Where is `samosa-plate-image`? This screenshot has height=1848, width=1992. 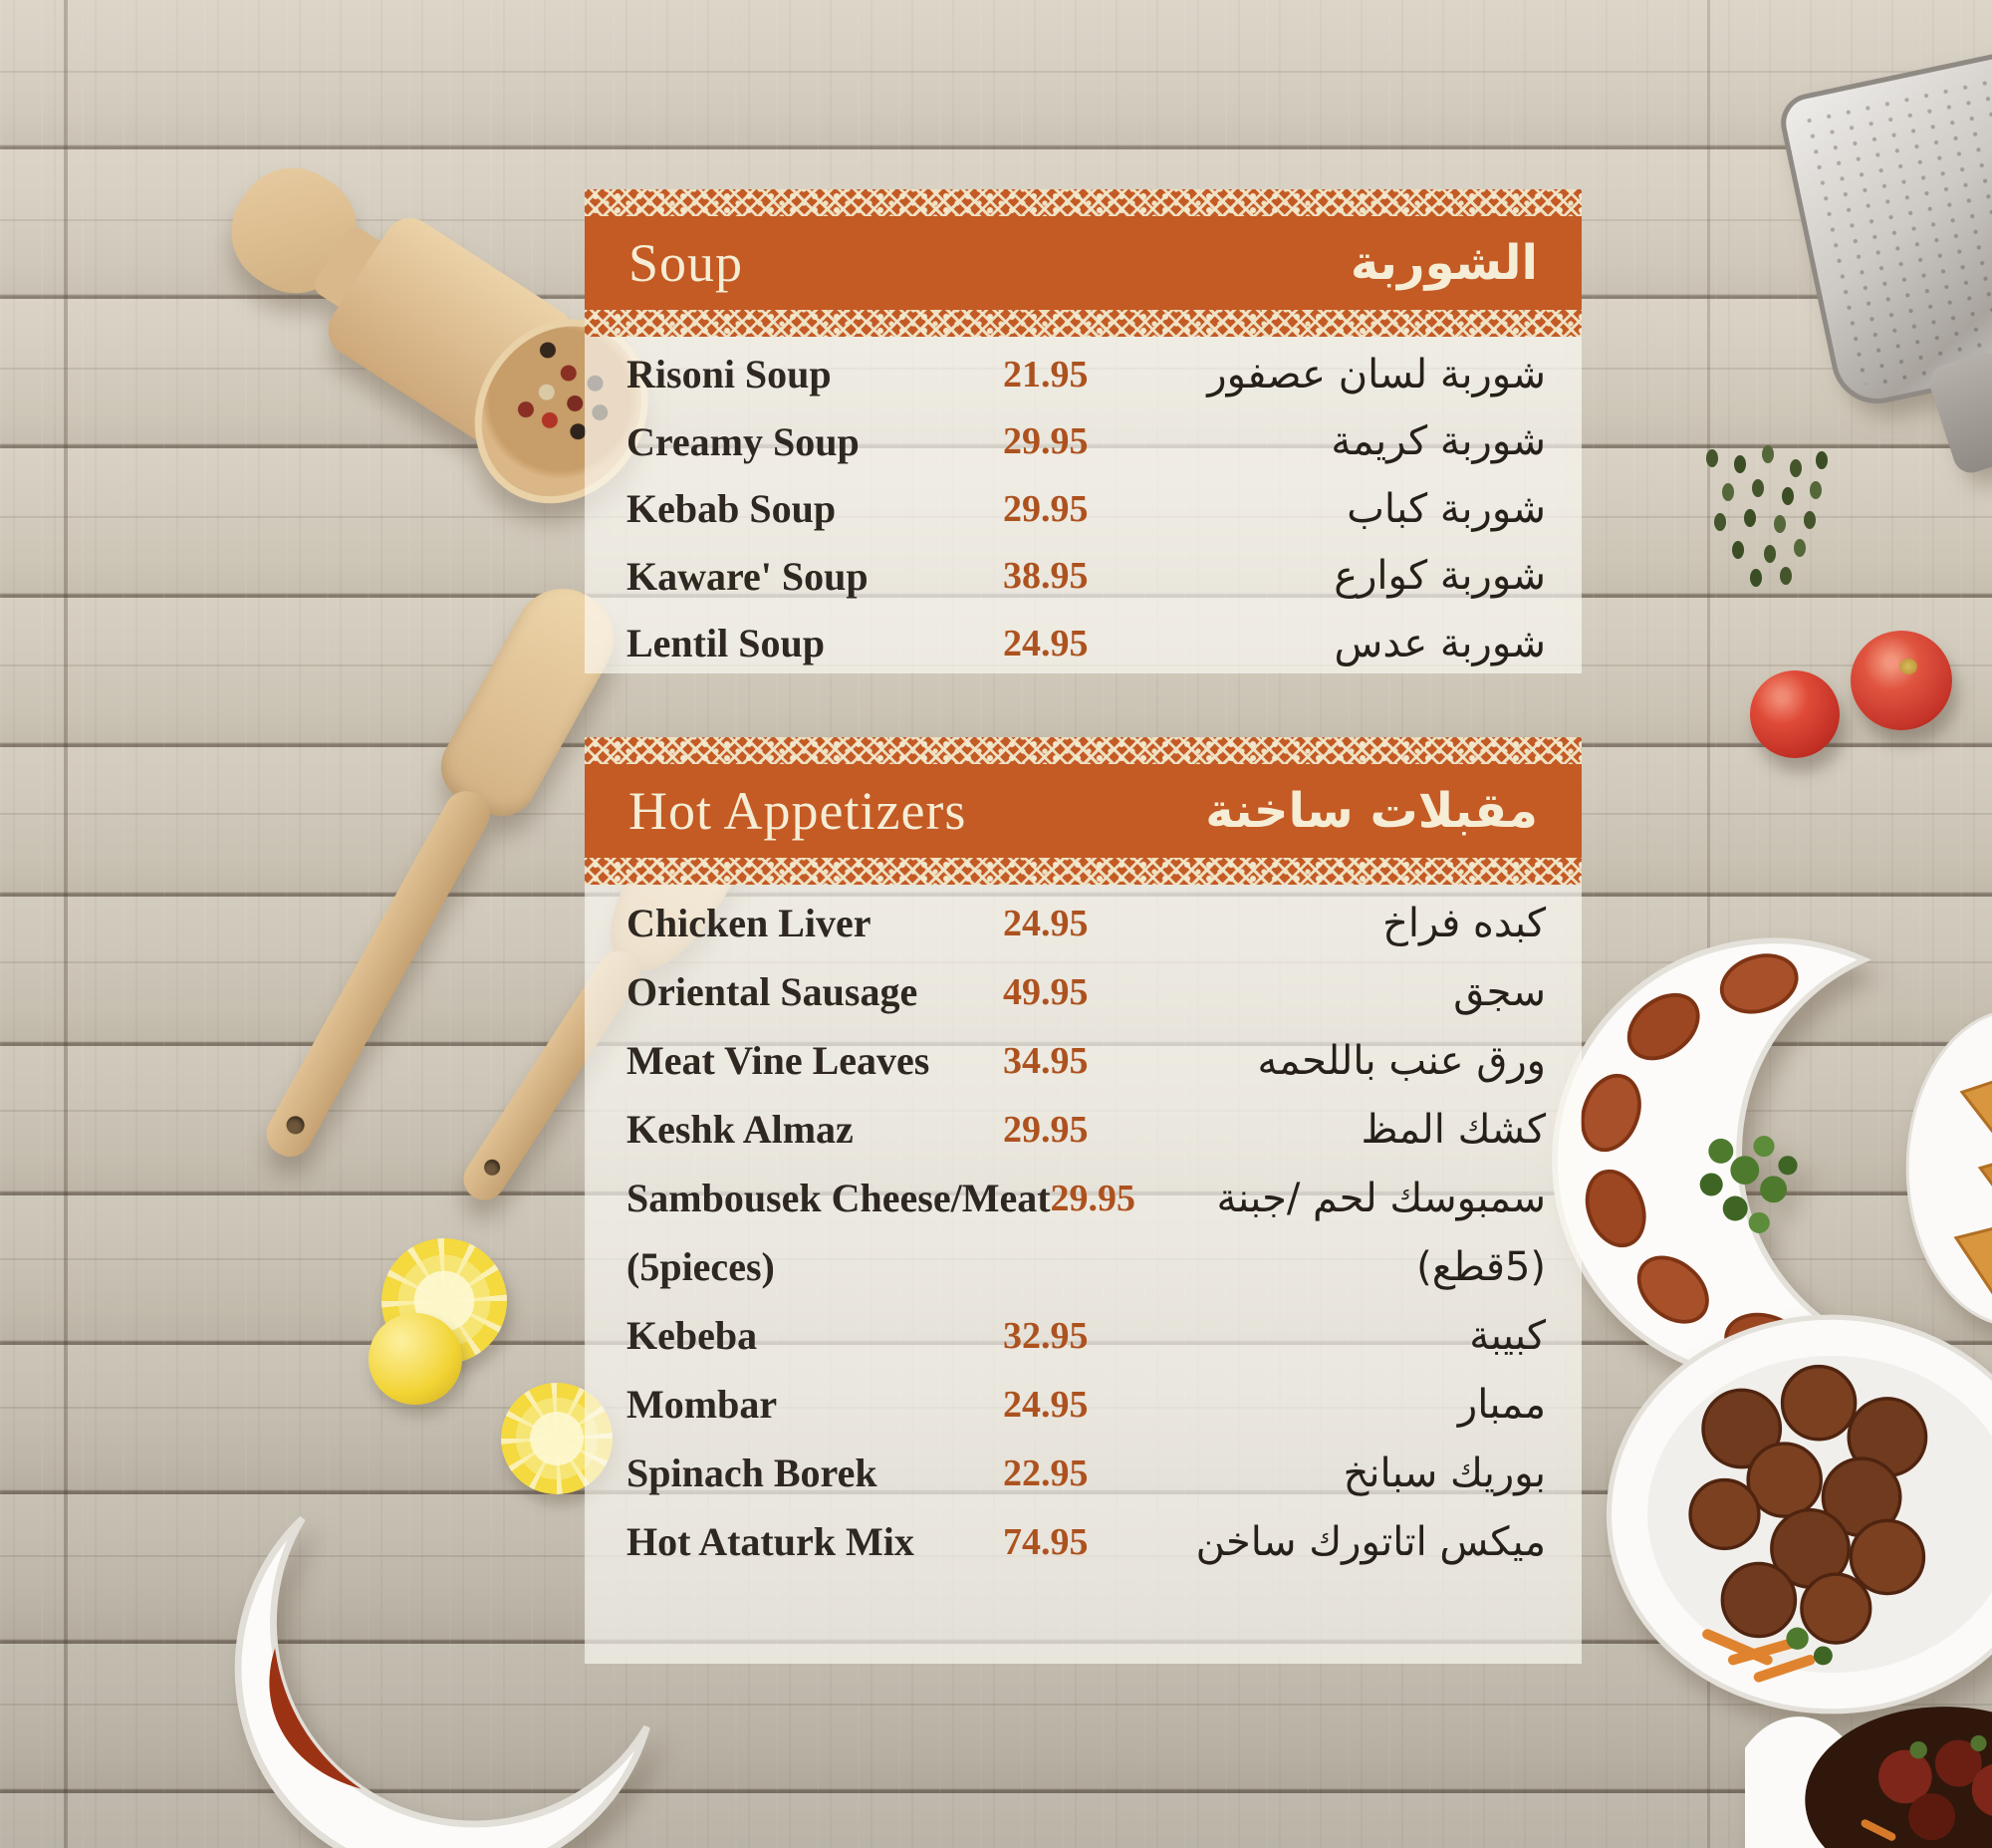 samosa-plate-image is located at coordinates (1949, 1168).